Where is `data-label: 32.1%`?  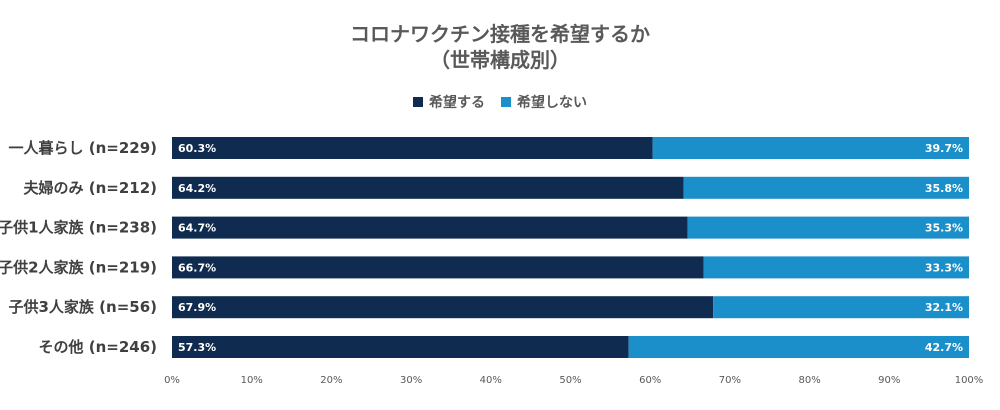 data-label: 32.1% is located at coordinates (944, 307).